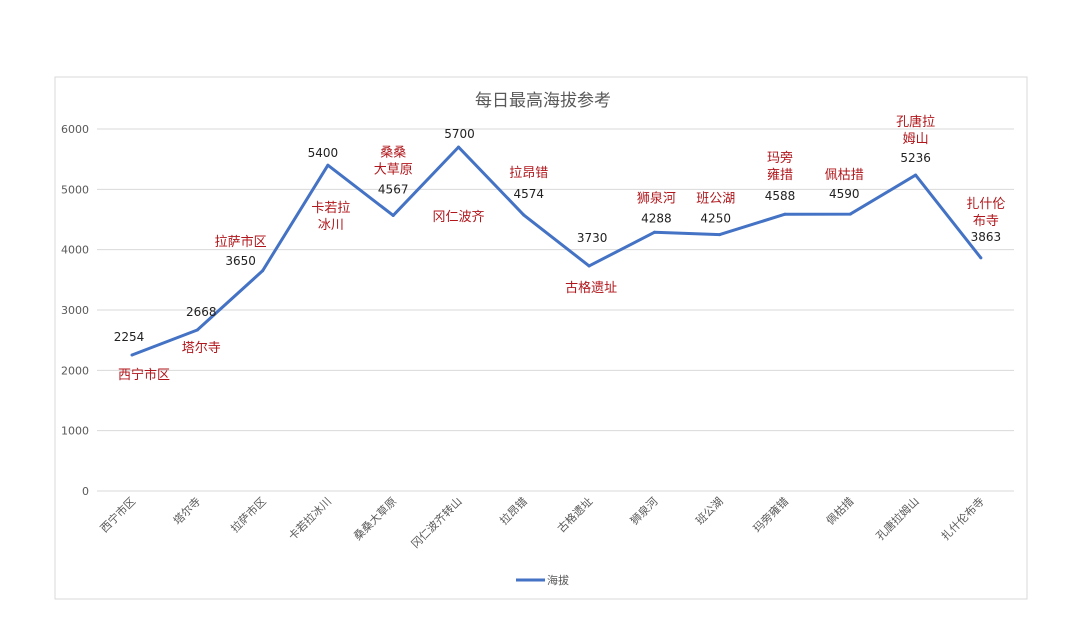  Describe the element at coordinates (916, 139) in the screenshot. I see `place-annotation: 姆山` at that location.